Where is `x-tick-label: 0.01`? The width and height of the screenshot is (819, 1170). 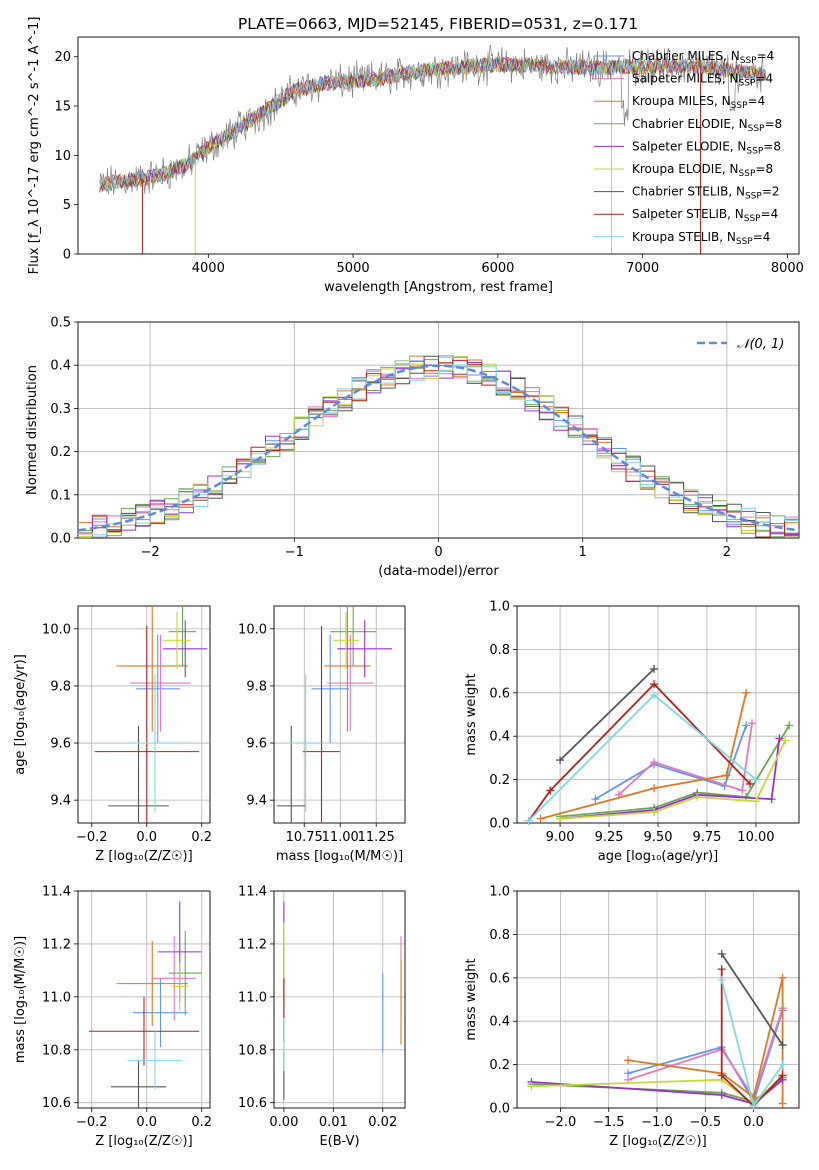
x-tick-label: 0.01 is located at coordinates (333, 1122).